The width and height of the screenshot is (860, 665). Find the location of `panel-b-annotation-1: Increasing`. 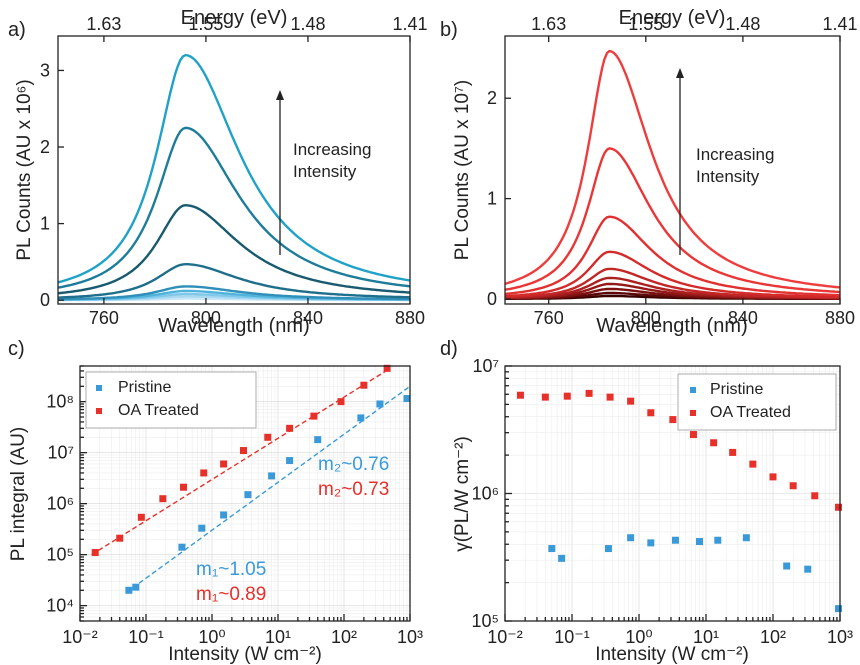

panel-b-annotation-1: Increasing is located at coordinates (735, 154).